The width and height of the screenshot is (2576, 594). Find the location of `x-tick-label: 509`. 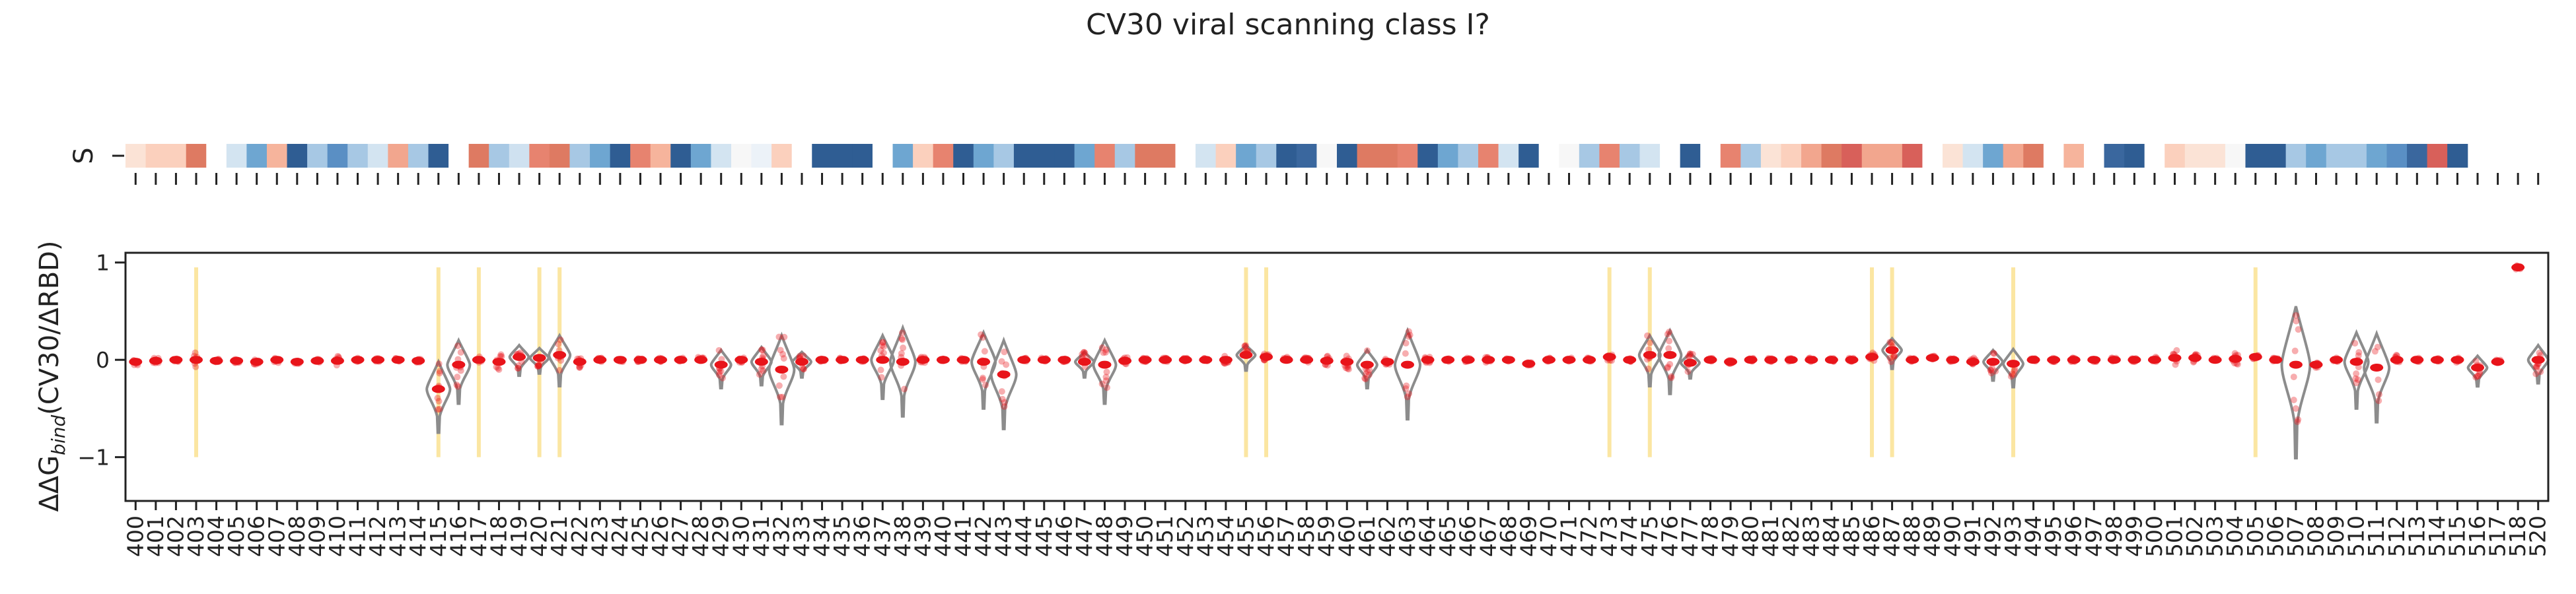

x-tick-label: 509 is located at coordinates (2336, 536).